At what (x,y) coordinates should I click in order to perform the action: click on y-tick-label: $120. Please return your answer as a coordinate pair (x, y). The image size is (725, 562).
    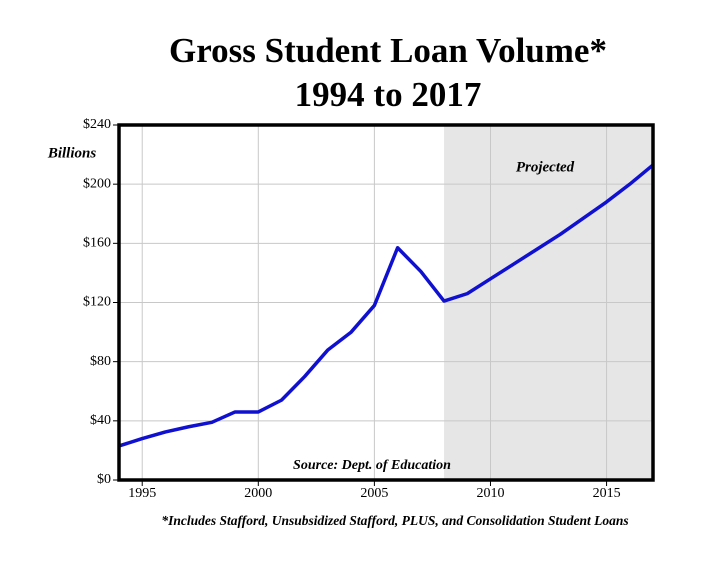
    Looking at the image, I should click on (97, 302).